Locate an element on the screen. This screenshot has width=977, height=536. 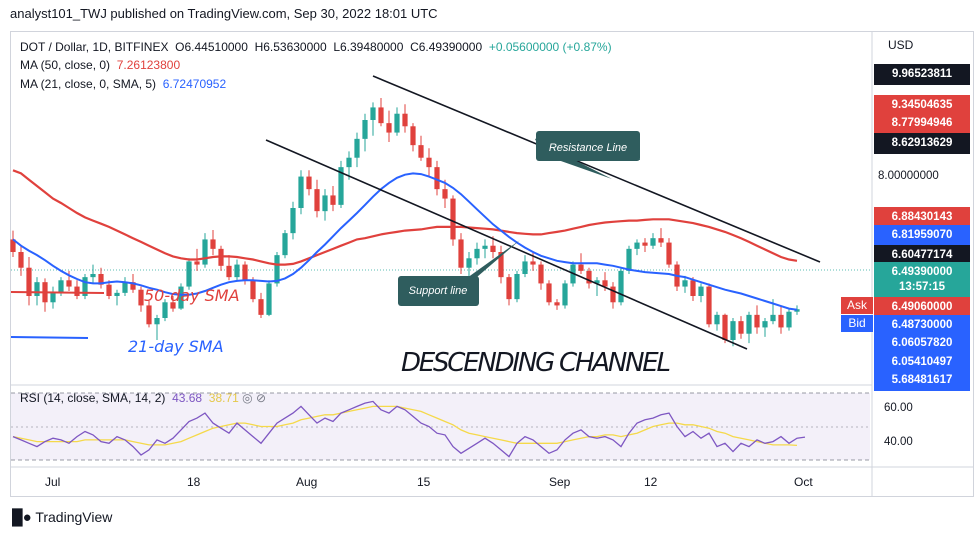
tradingview-logo: █● TradingView is located at coordinates (62, 517).